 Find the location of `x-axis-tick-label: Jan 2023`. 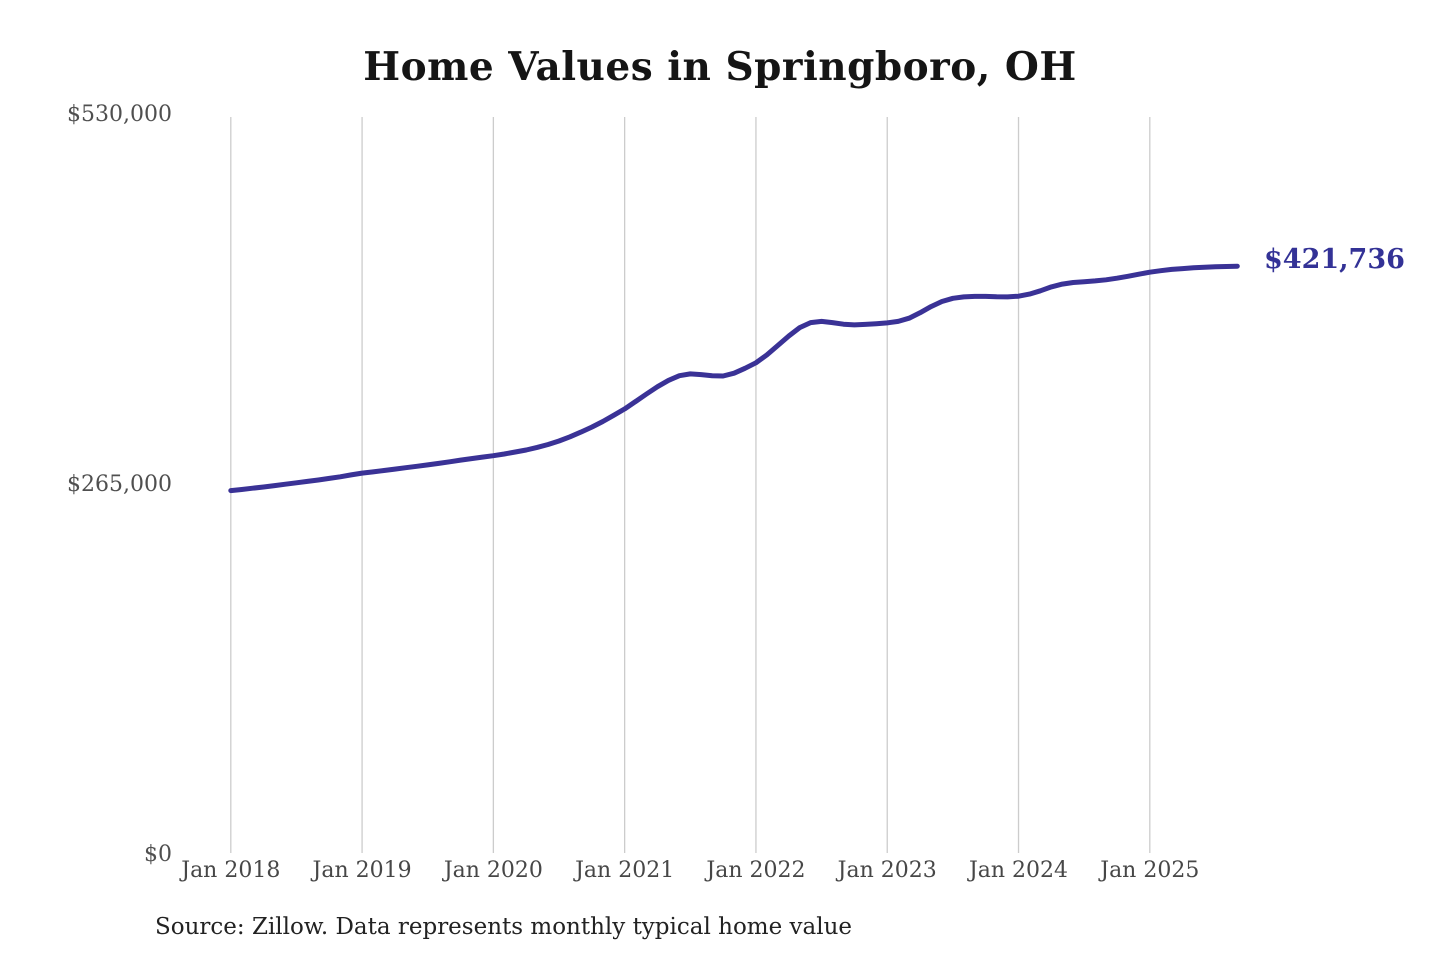

x-axis-tick-label: Jan 2023 is located at coordinates (887, 870).